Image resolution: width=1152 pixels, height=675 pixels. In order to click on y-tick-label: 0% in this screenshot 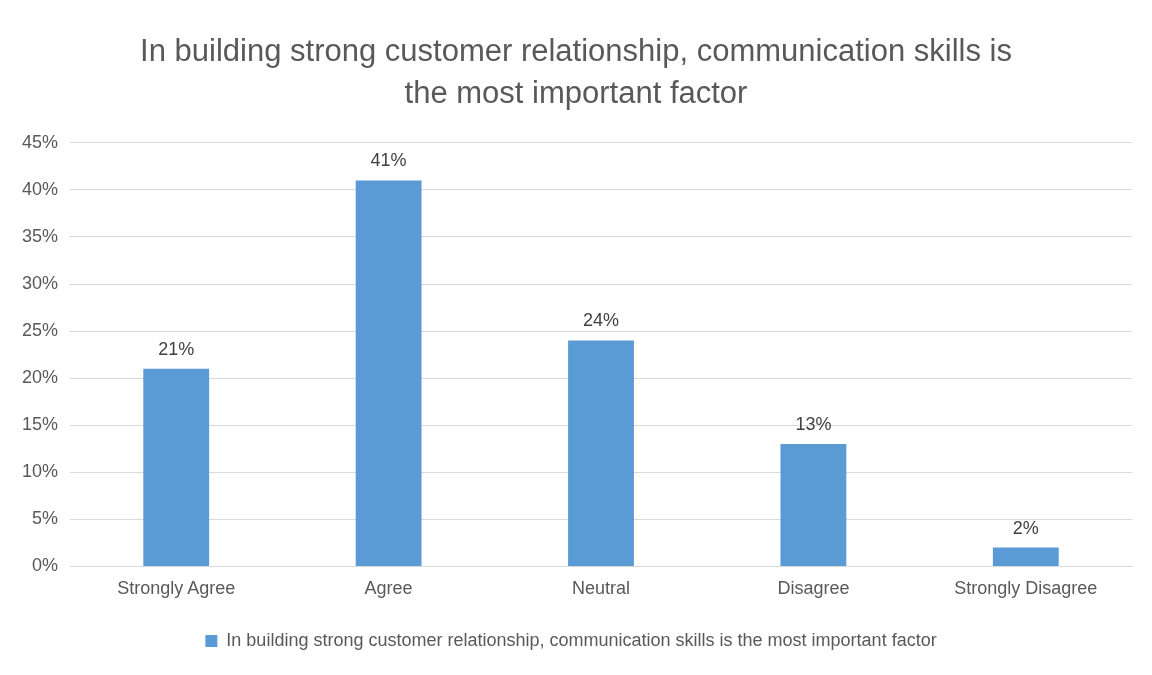, I will do `click(45, 565)`.